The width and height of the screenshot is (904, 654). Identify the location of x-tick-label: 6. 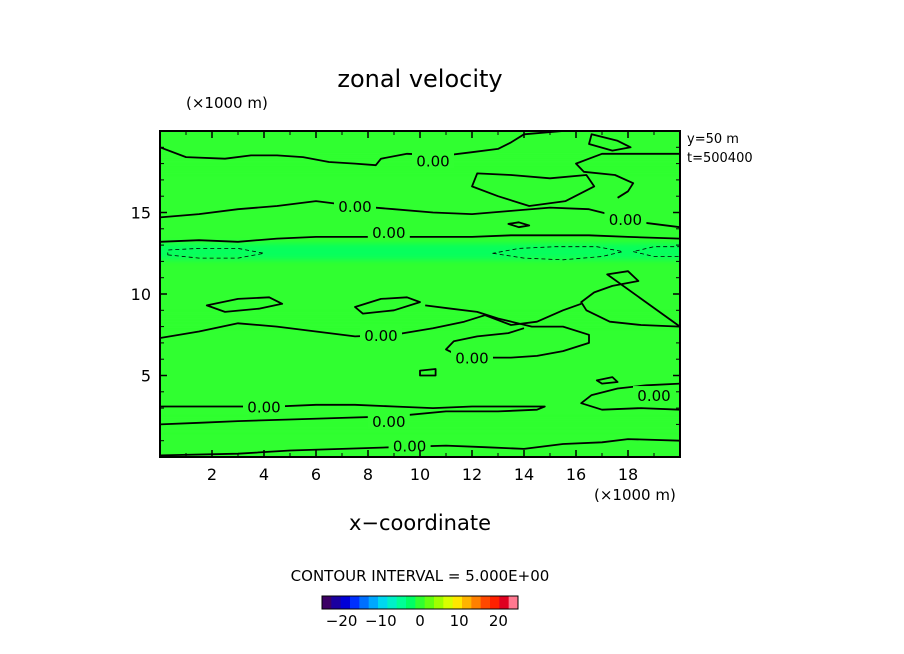
(316, 474).